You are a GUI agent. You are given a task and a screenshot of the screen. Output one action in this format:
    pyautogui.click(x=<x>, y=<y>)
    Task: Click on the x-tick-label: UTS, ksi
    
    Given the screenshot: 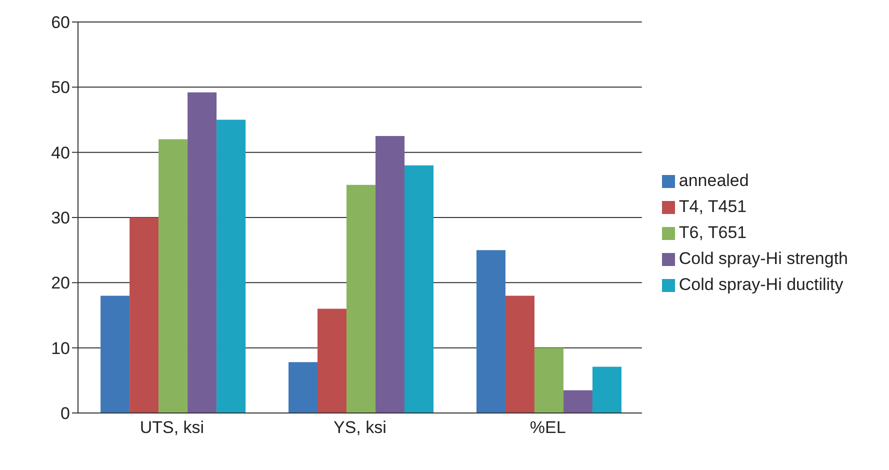 What is the action you would take?
    pyautogui.click(x=172, y=428)
    